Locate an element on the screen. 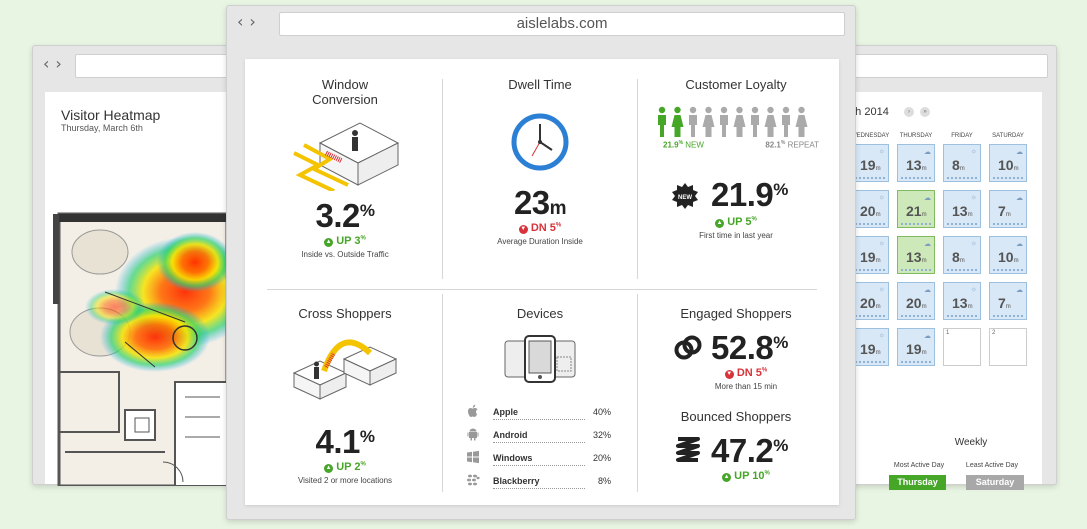  dwell-caption: Average Duration Inside is located at coordinates (540, 241).